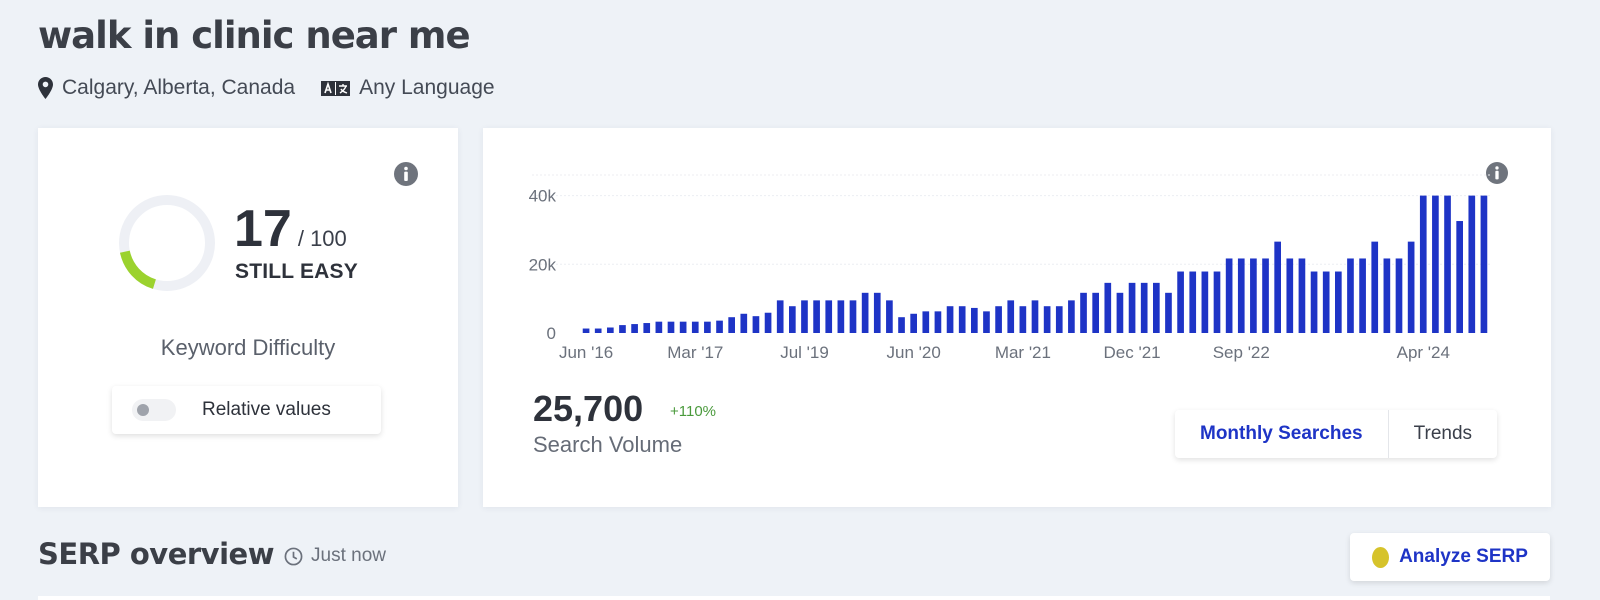 The width and height of the screenshot is (1600, 600). I want to click on location: Calgary, Alberta, Canada, so click(166, 88).